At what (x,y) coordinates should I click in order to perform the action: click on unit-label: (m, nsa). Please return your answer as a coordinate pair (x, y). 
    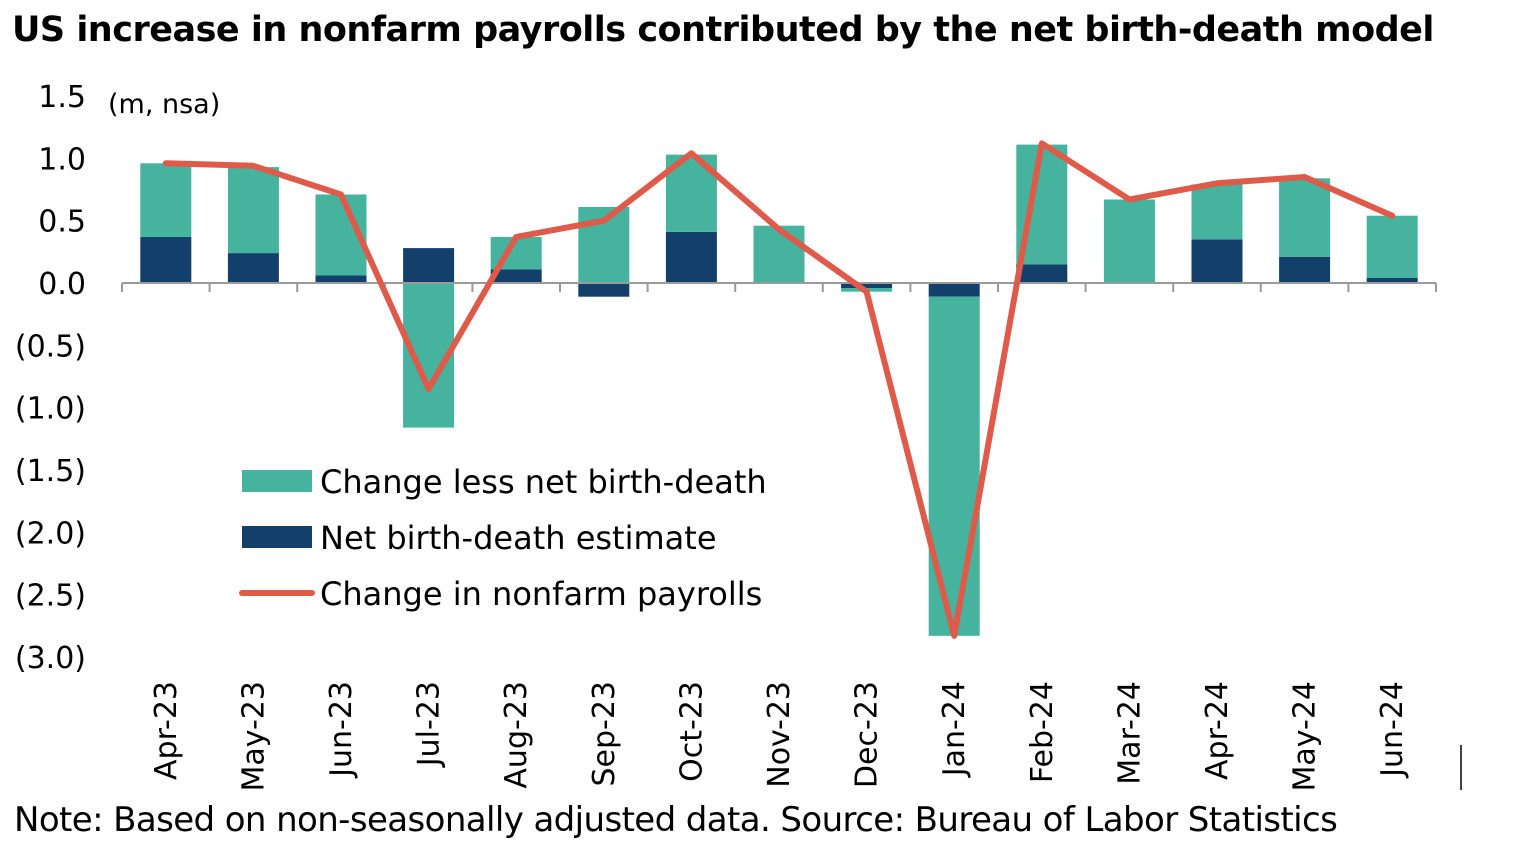
    Looking at the image, I should click on (164, 104).